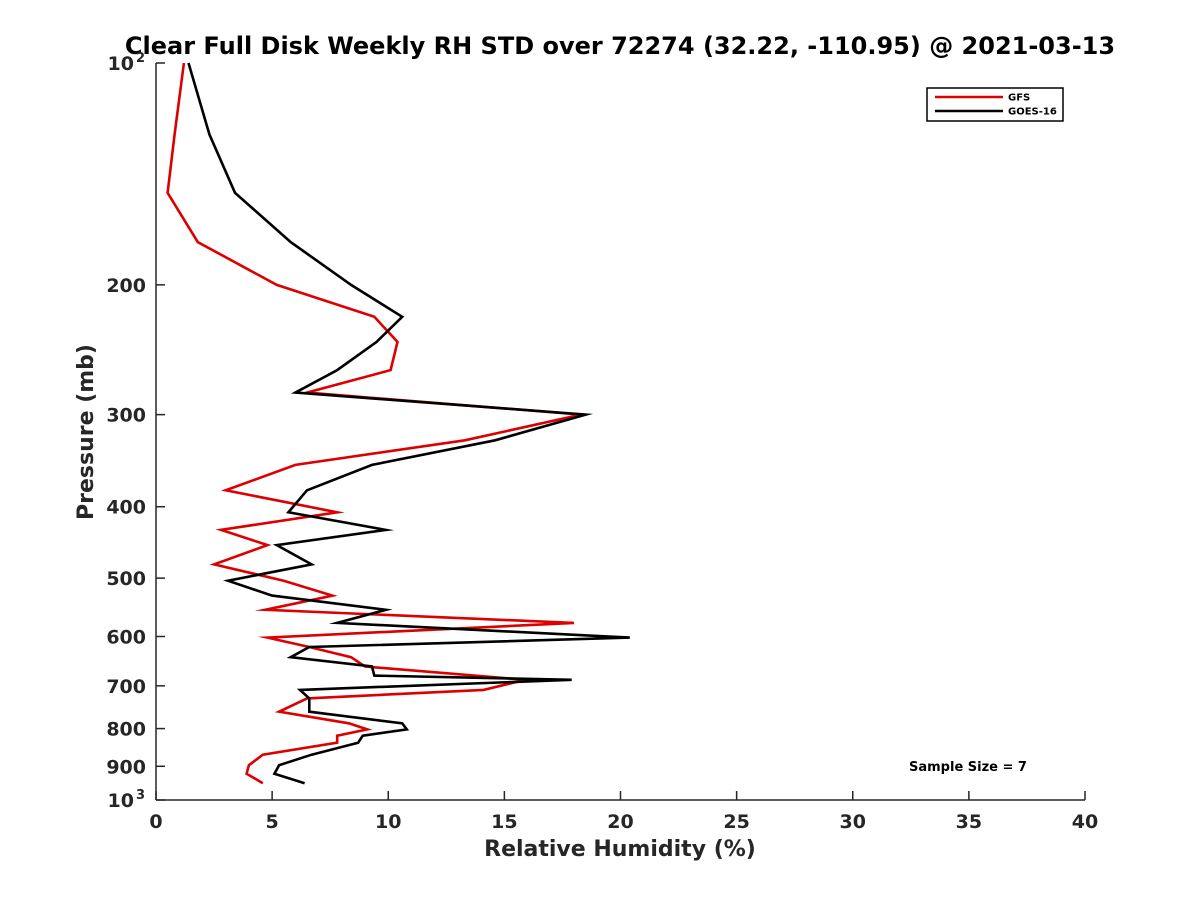  I want to click on y-tick-label-base: 600, so click(126, 637).